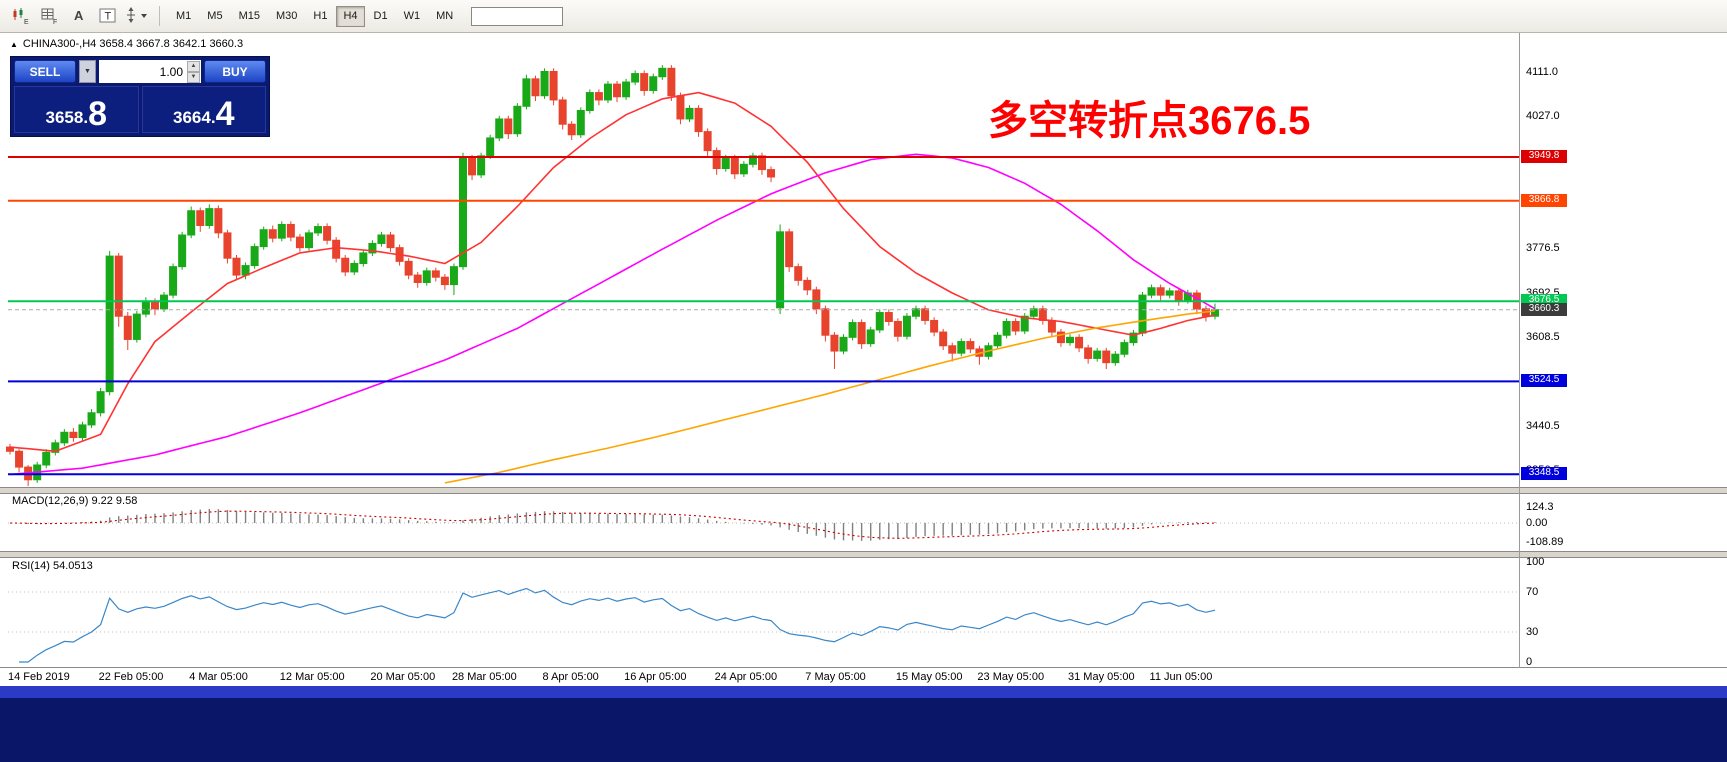  Describe the element at coordinates (617, 625) in the screenshot. I see `rsi-line` at that location.